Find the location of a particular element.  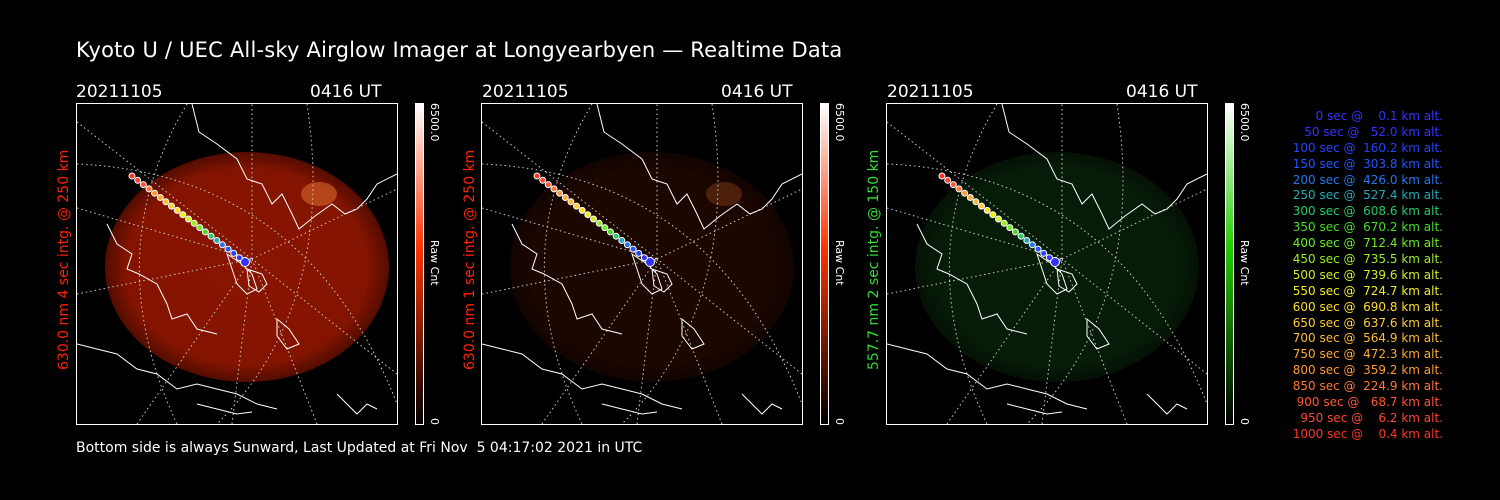

panel-2-colorbar-unit: Raw Cnt is located at coordinates (839, 263).